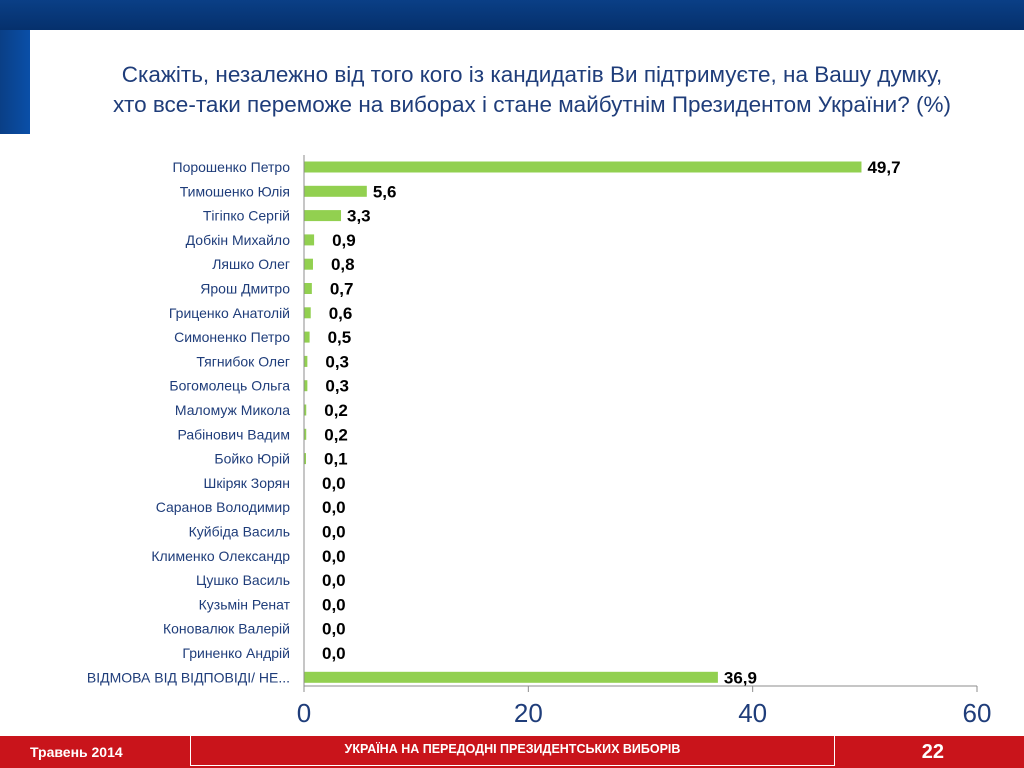 The image size is (1024, 768). I want to click on left-accent-bar, so click(15, 82).